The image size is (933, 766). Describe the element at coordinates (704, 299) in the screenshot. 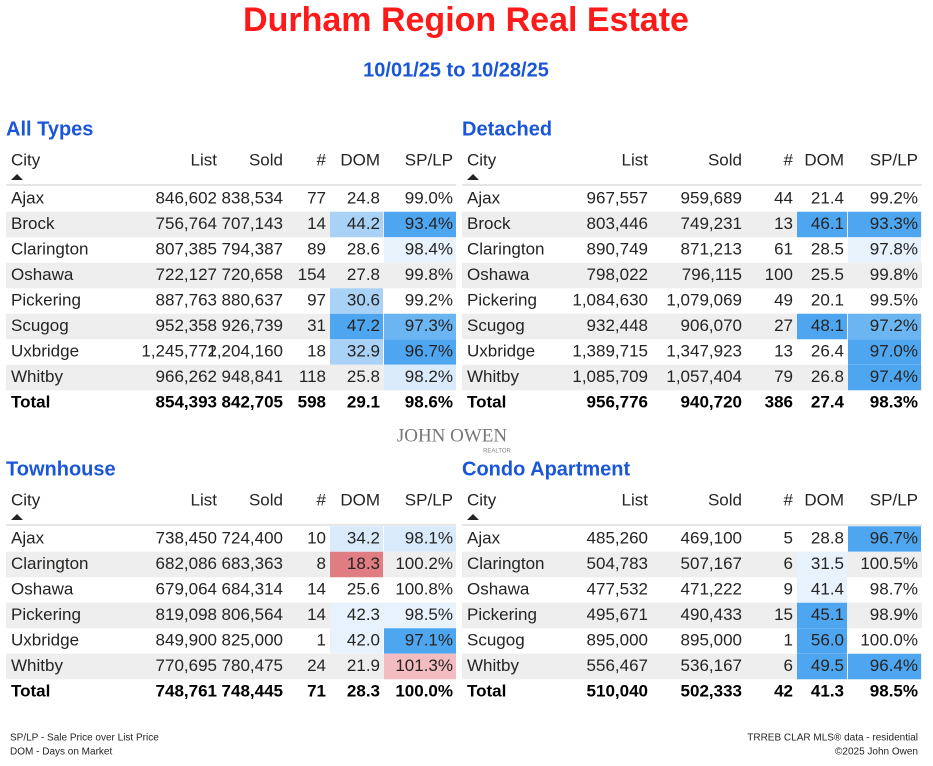

I see `cell: 1,079,069` at that location.